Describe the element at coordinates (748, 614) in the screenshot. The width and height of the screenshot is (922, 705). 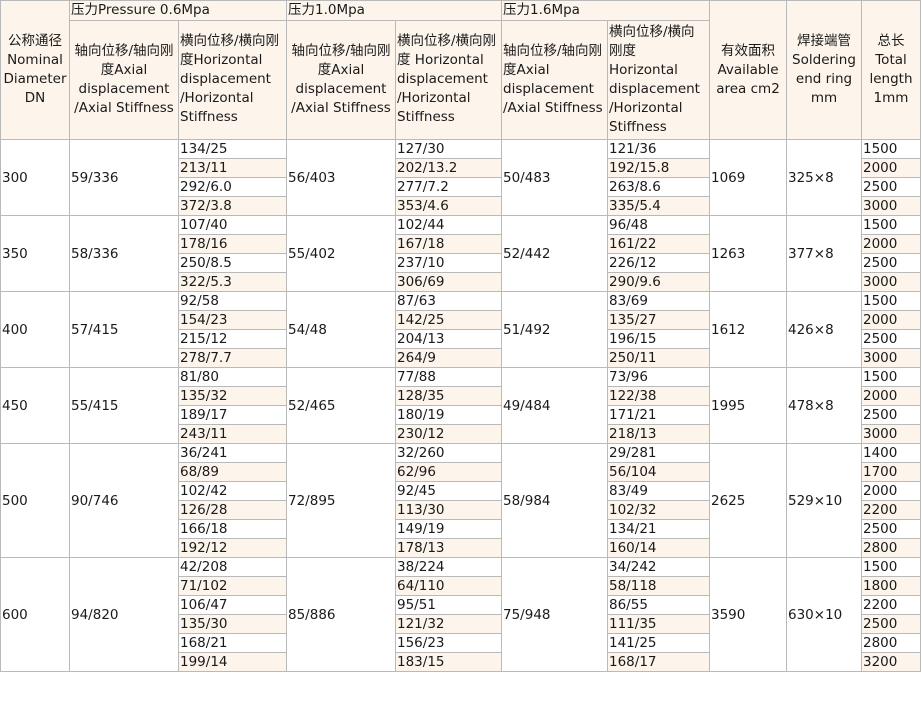
I see `available-area-cell: 3590` at that location.